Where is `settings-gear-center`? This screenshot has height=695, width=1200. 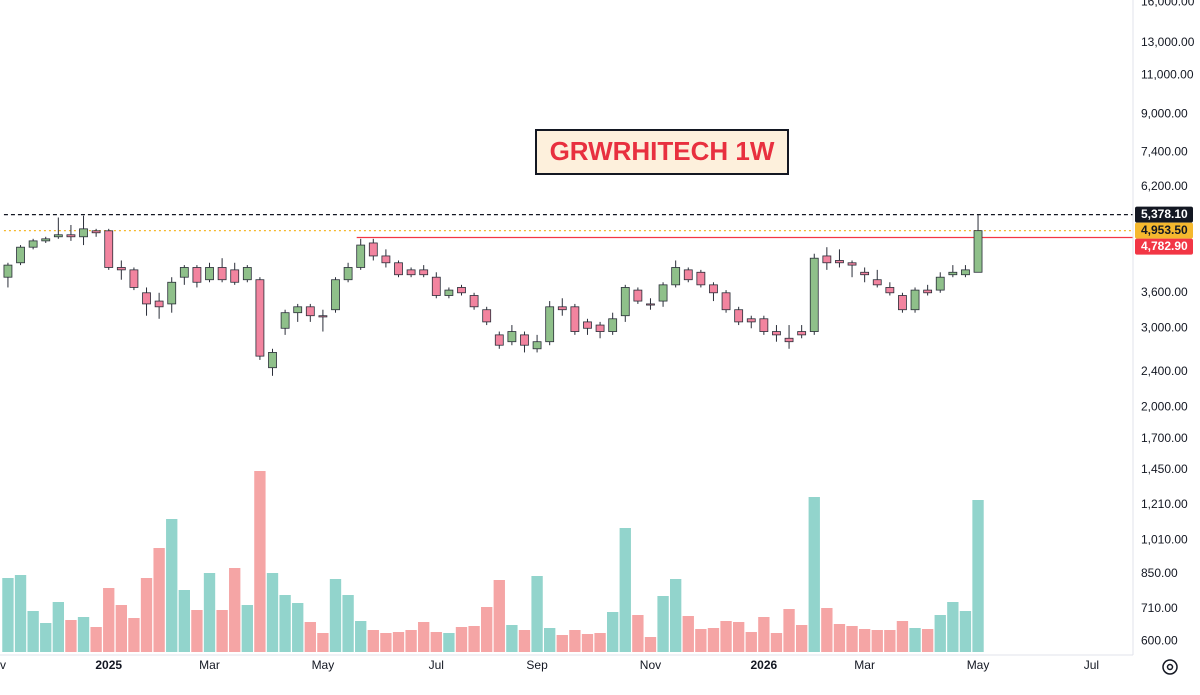
settings-gear-center is located at coordinates (1170, 667).